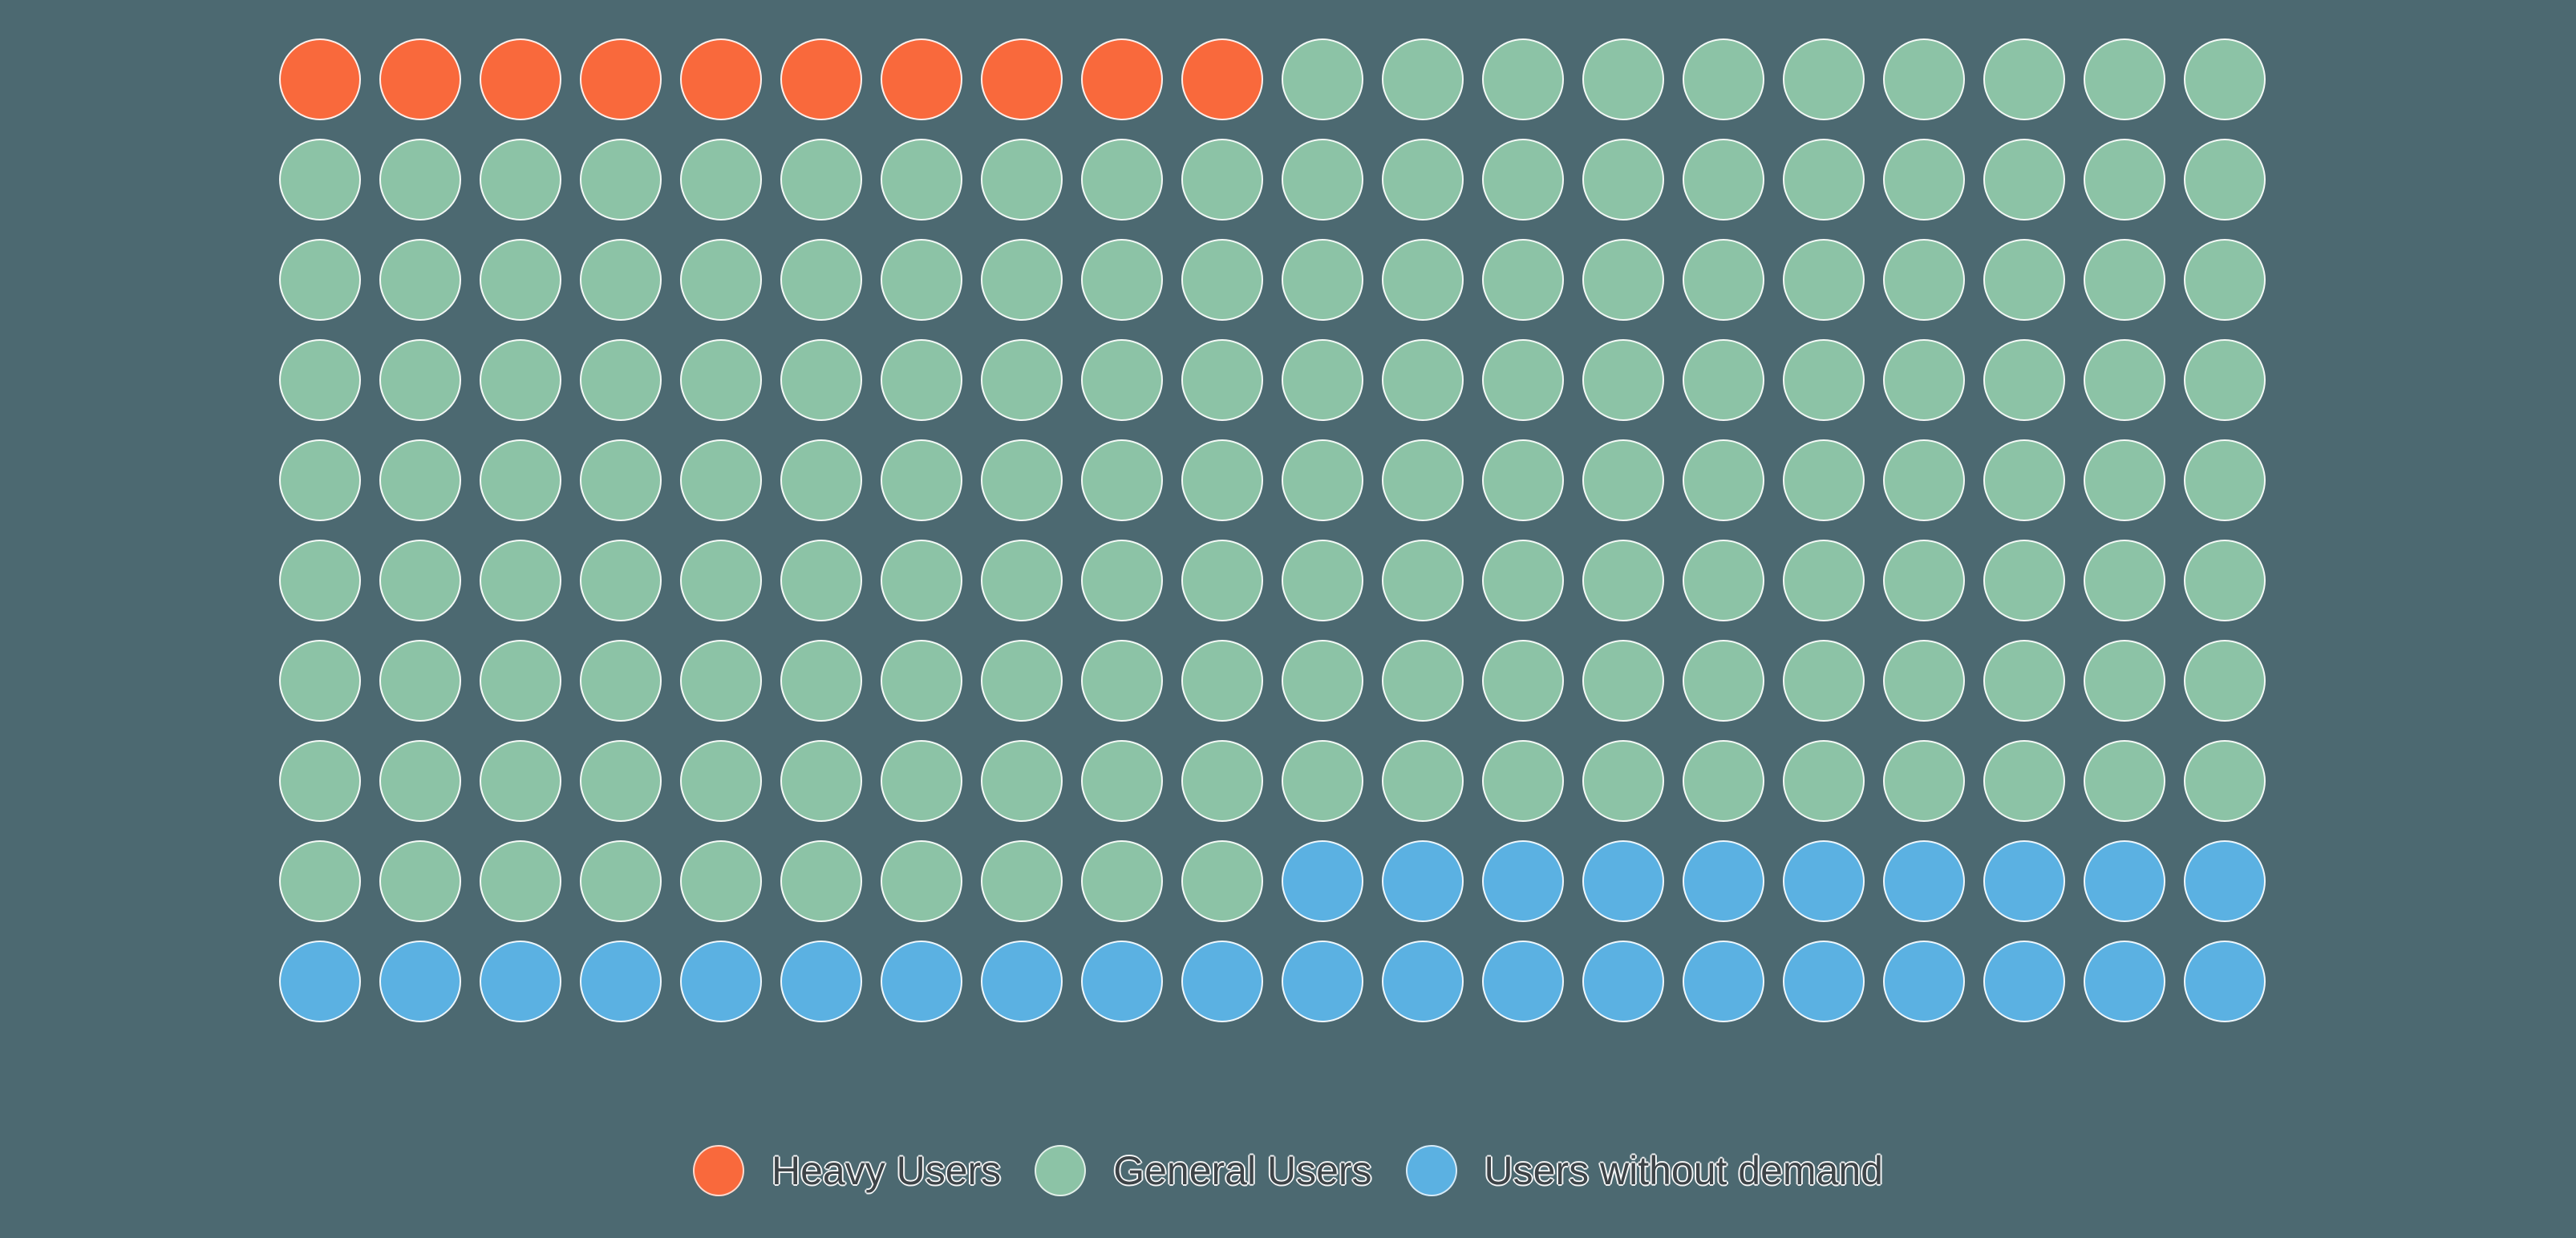  Describe the element at coordinates (718, 1170) in the screenshot. I see `legend-marker-heavy-users-icon` at that location.